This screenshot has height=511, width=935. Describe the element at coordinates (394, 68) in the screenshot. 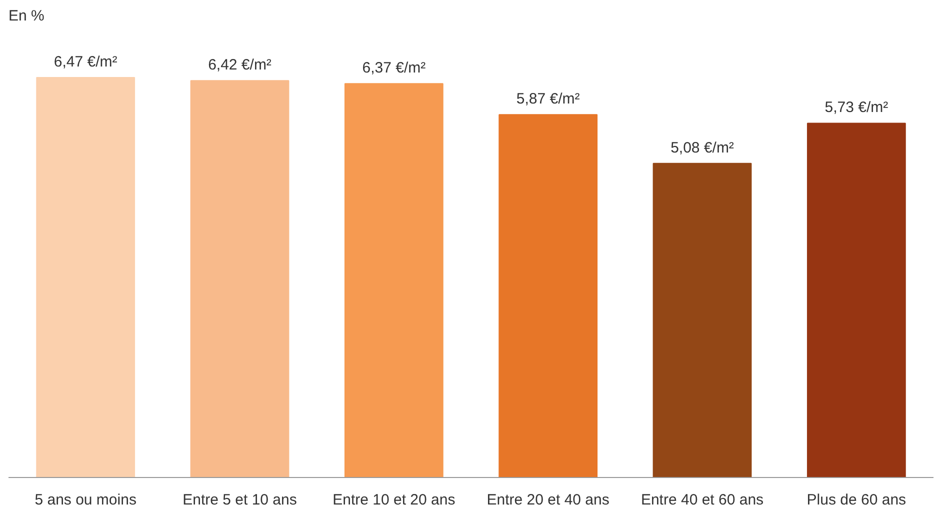

I see `data-label: 6,37 €/m²` at that location.